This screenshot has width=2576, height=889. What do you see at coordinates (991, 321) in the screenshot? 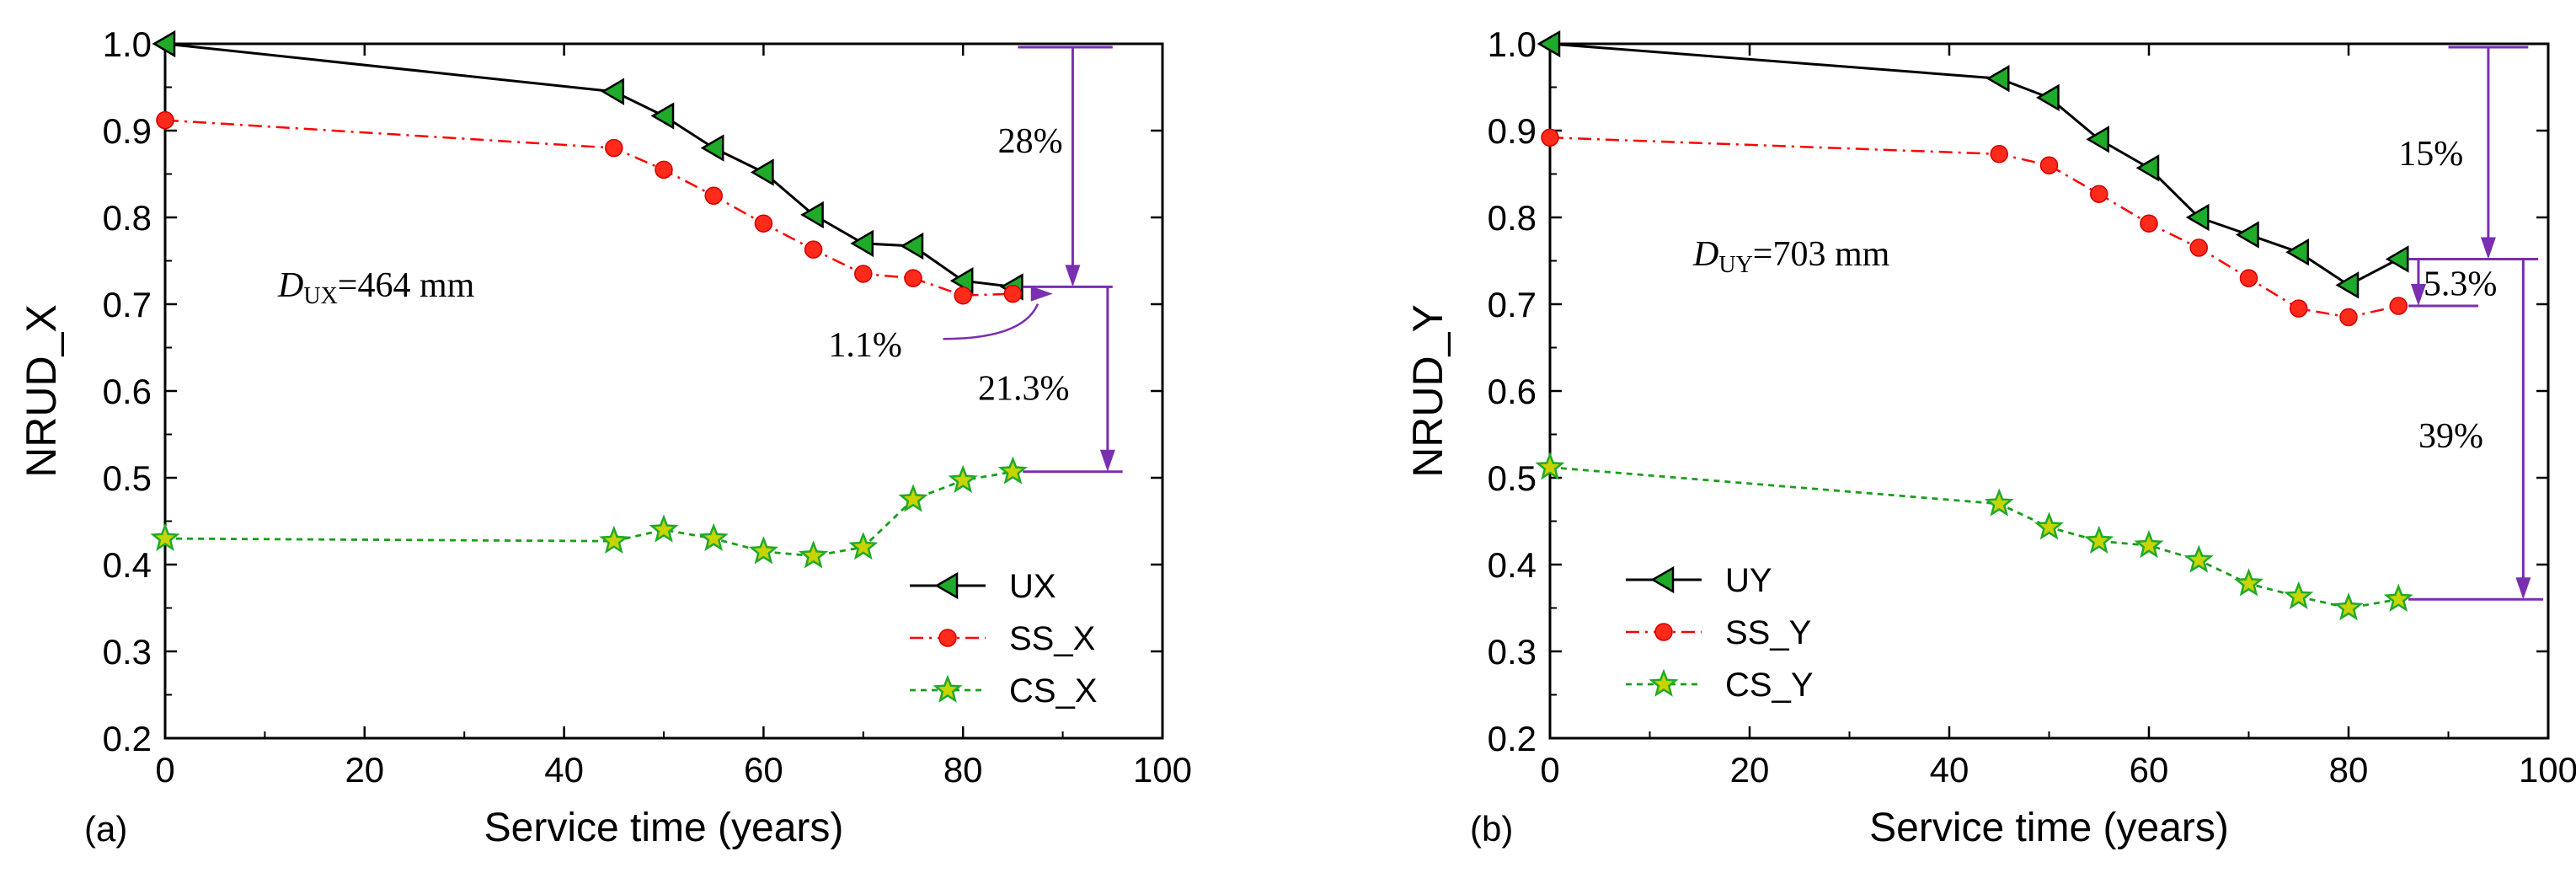
I see `reduction-leader` at bounding box center [991, 321].